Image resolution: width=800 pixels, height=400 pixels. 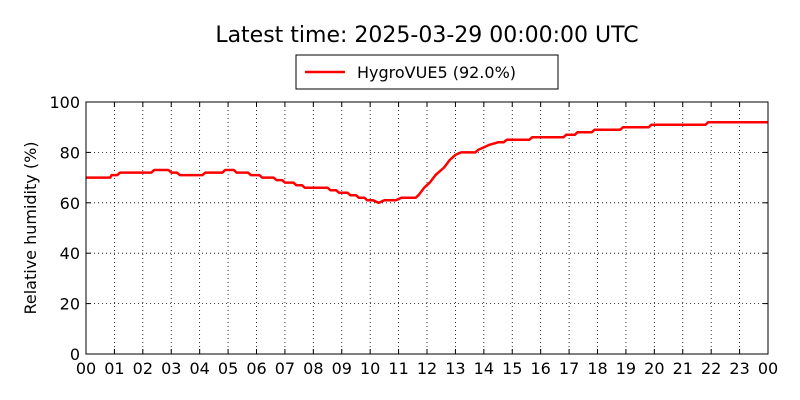 What do you see at coordinates (370, 368) in the screenshot?
I see `x-tick-label: 10` at bounding box center [370, 368].